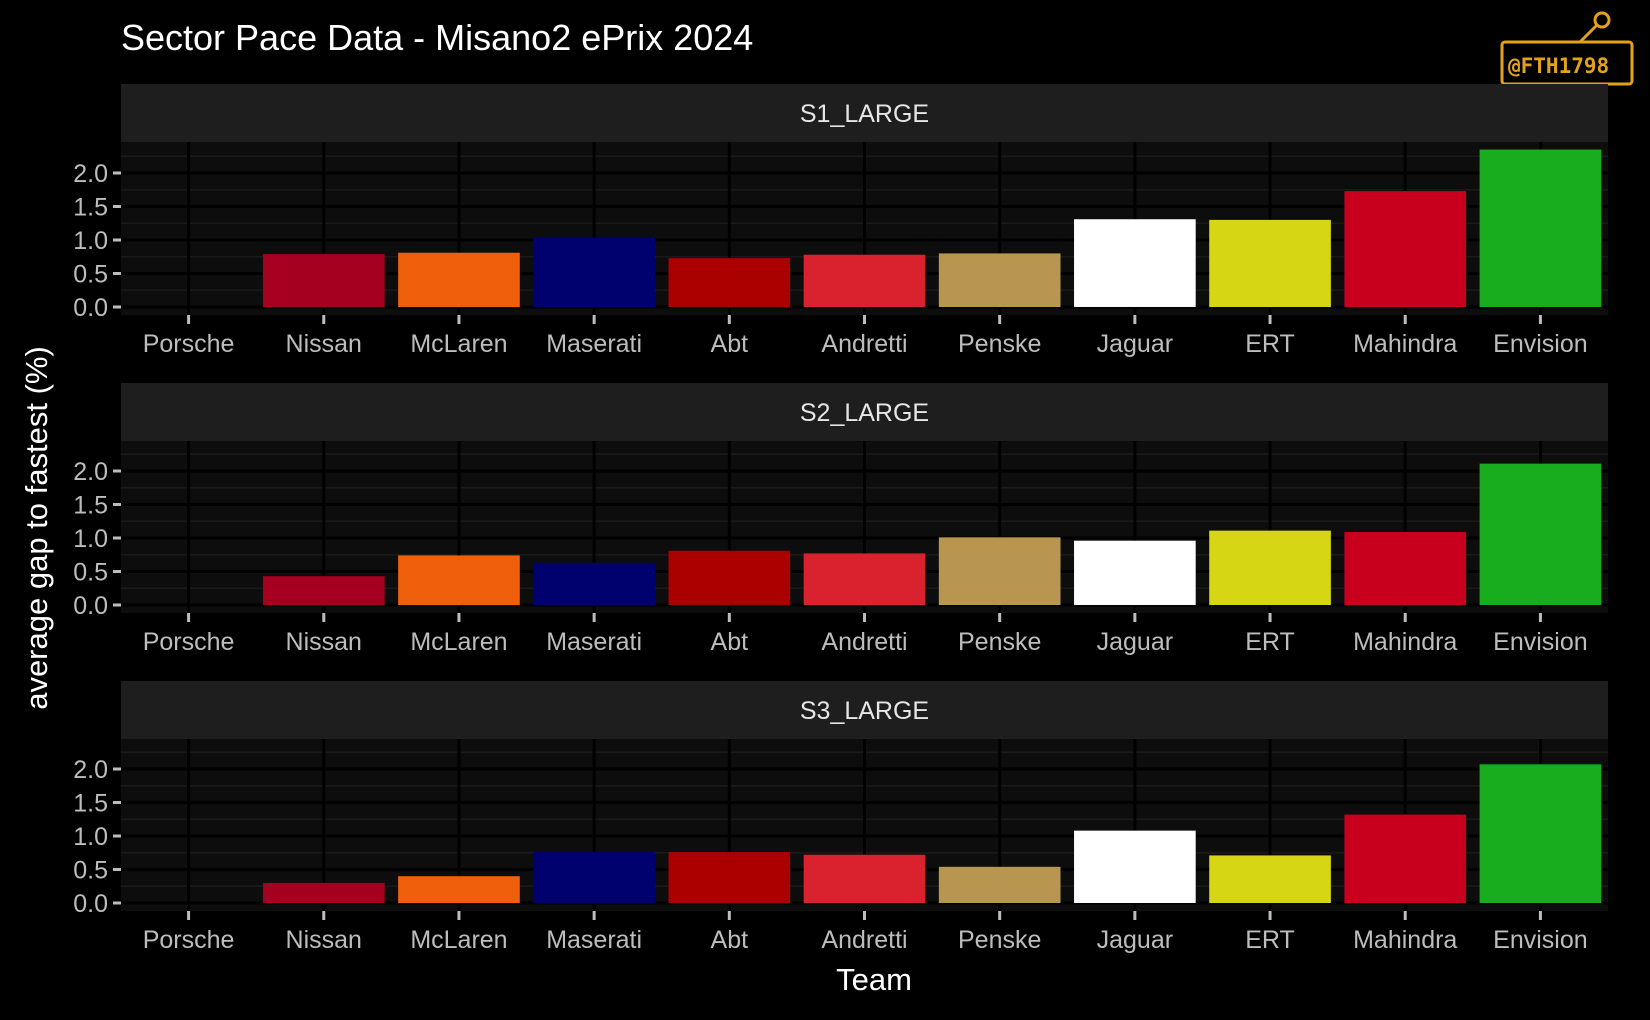  I want to click on watermark-text: @FTH1798, so click(1558, 66).